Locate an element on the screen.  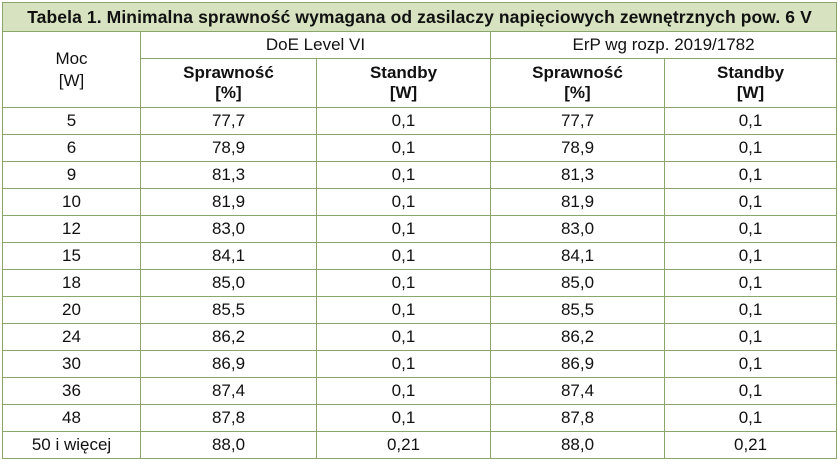
table-row: 15 84,1 0,1 84,1 0,1 is located at coordinates (420, 256).